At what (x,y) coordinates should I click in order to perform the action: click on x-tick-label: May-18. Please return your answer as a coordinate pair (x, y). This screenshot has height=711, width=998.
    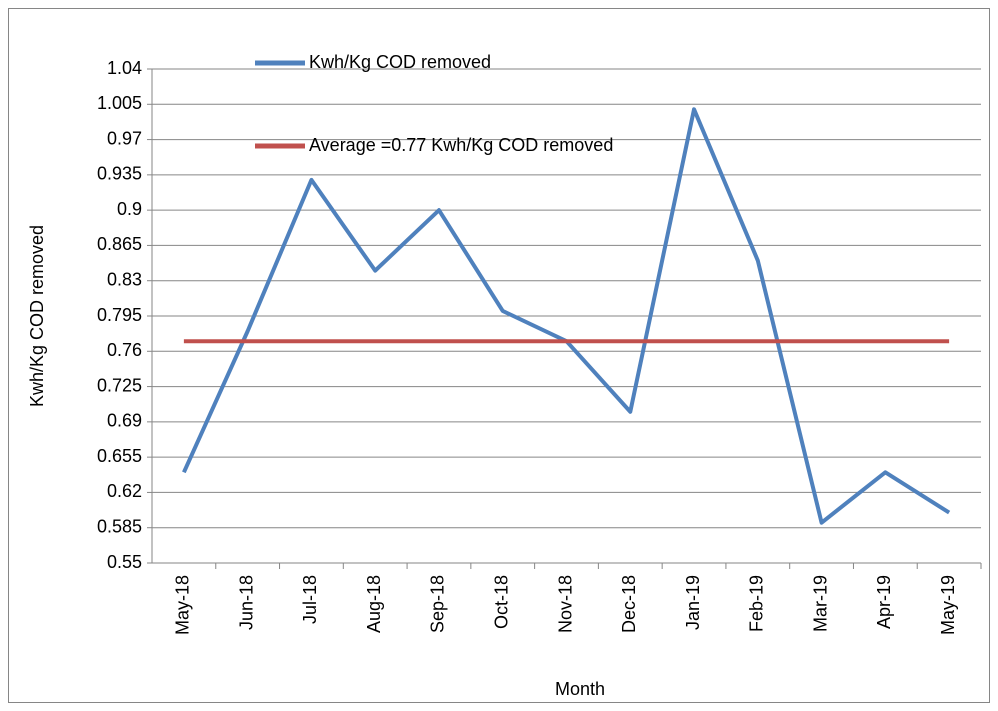
    Looking at the image, I should click on (183, 605).